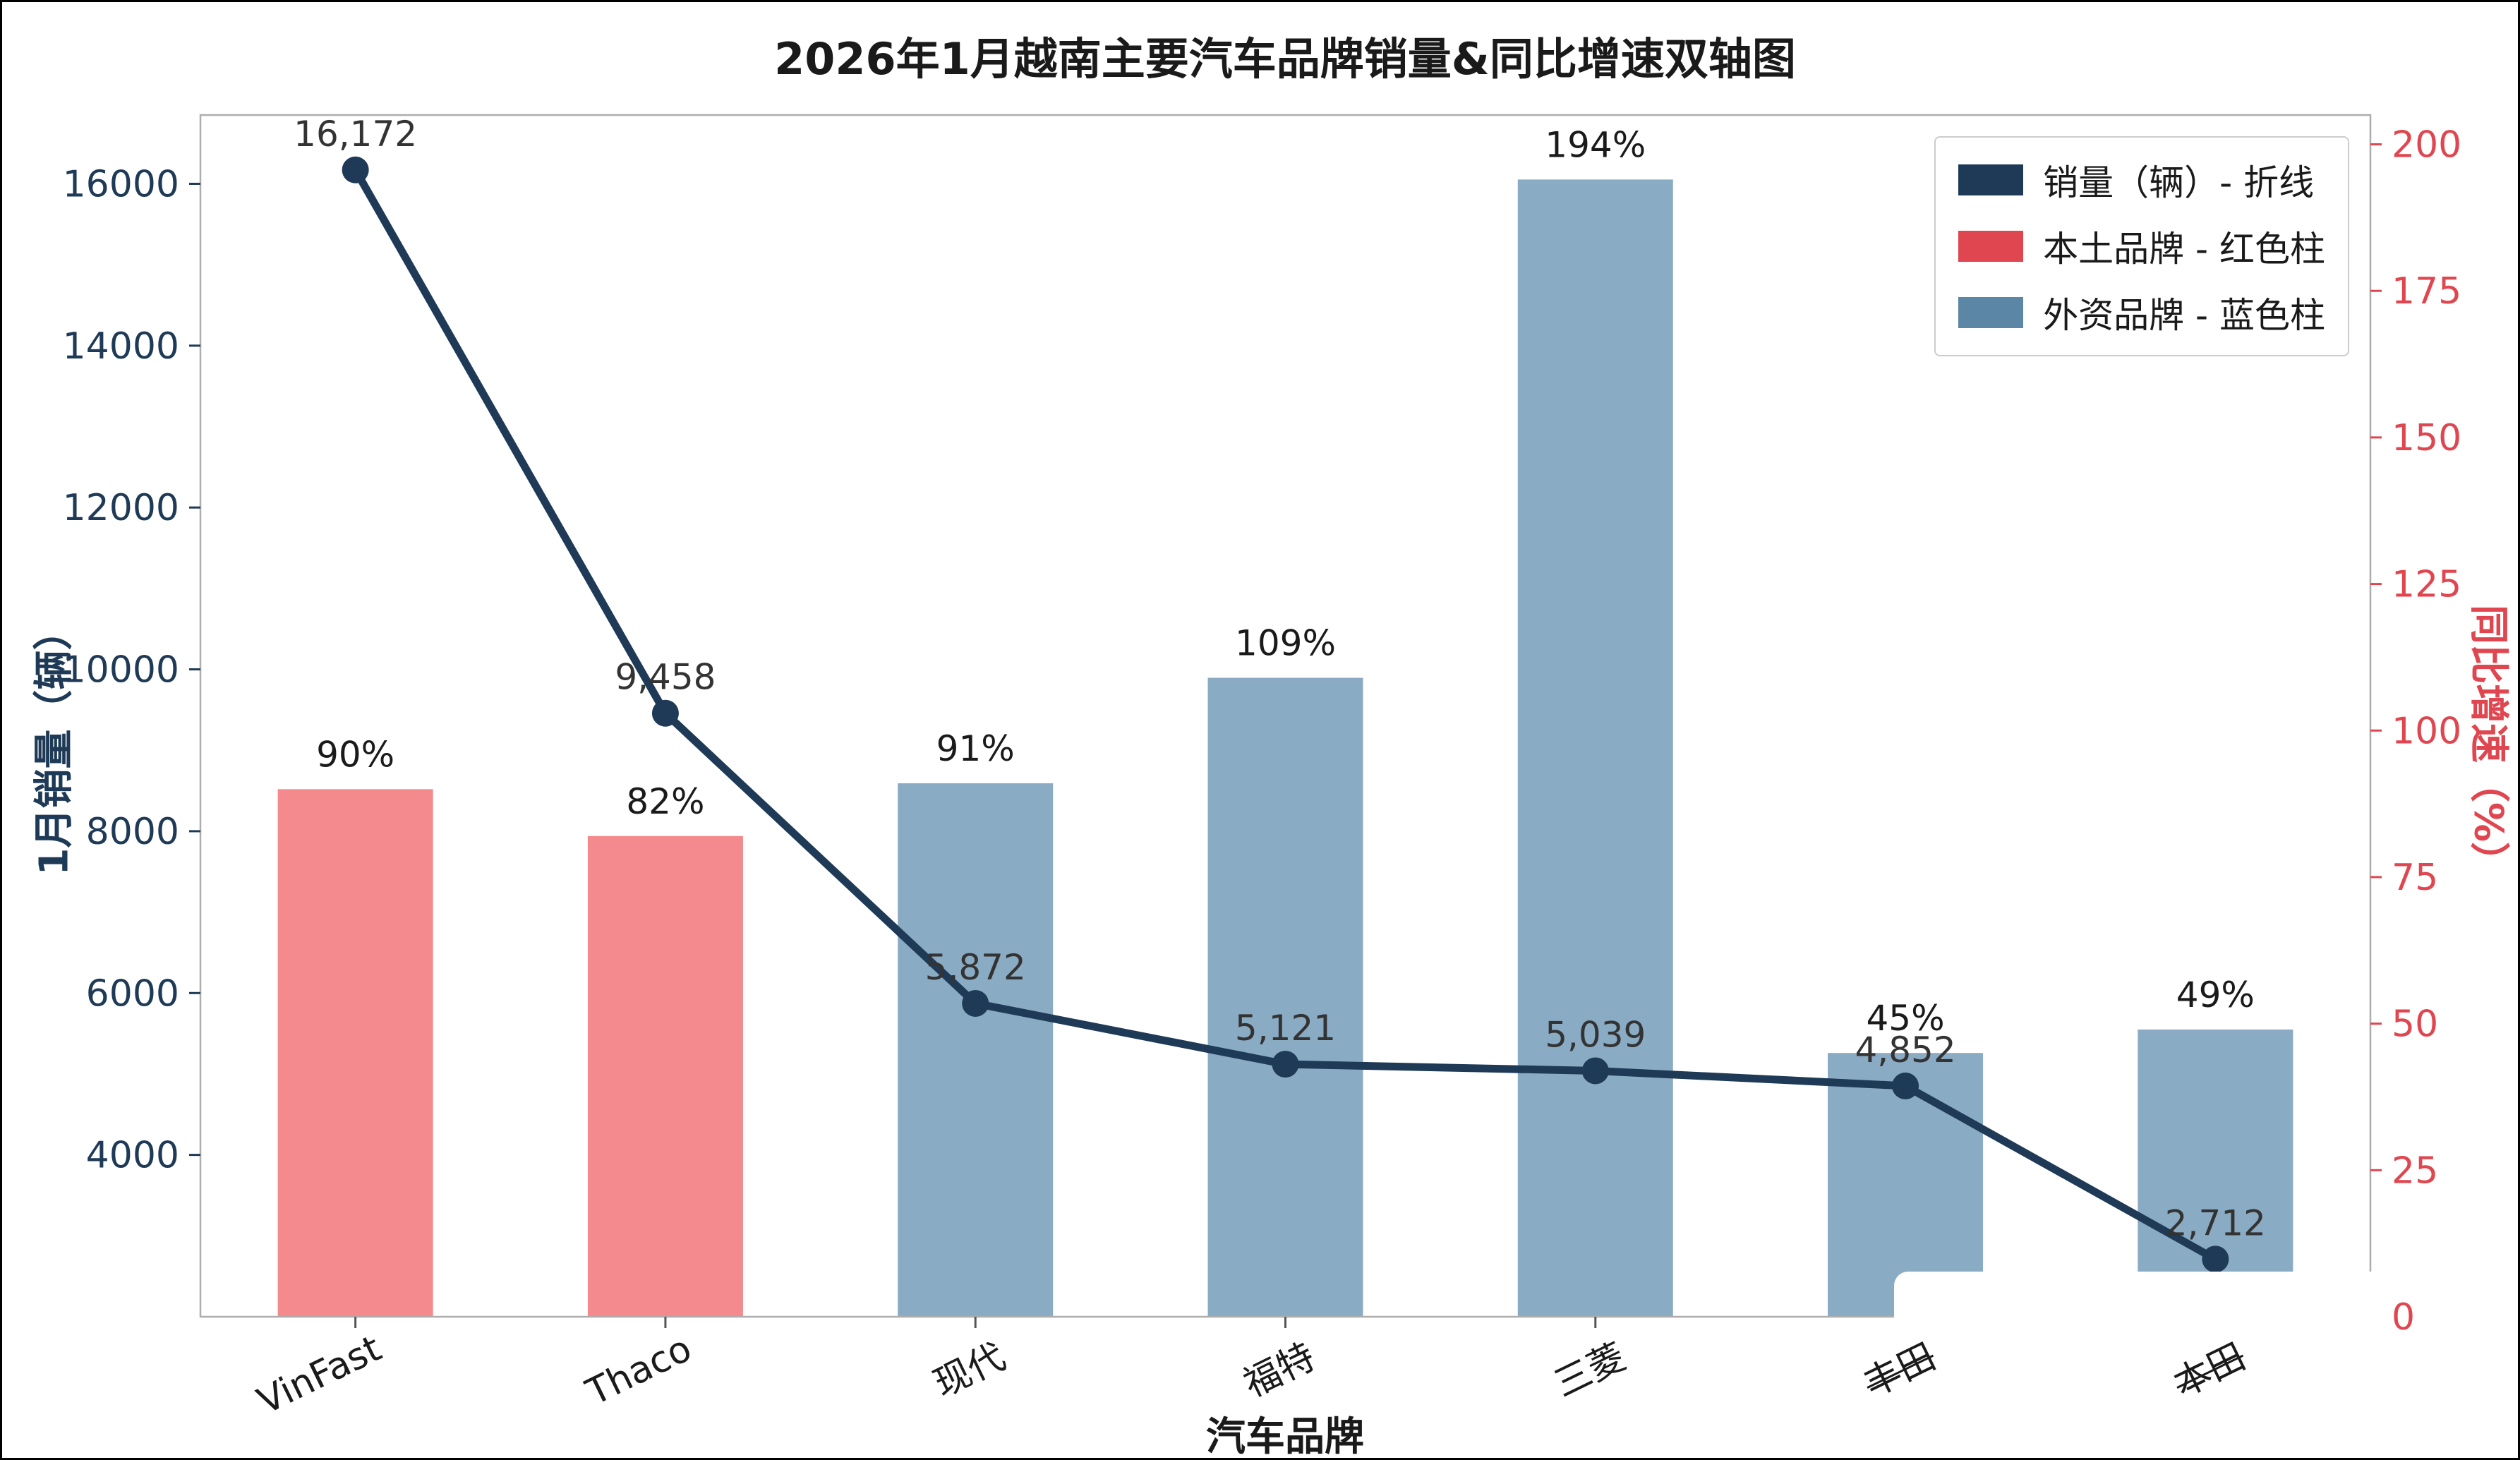  I want to click on line-value-label: 16,172, so click(356, 135).